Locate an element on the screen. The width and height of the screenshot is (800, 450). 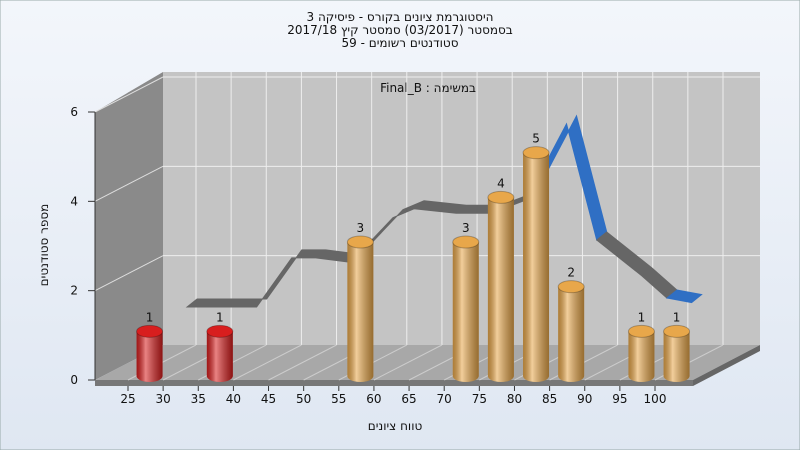
left-wall is located at coordinates (129, 226).